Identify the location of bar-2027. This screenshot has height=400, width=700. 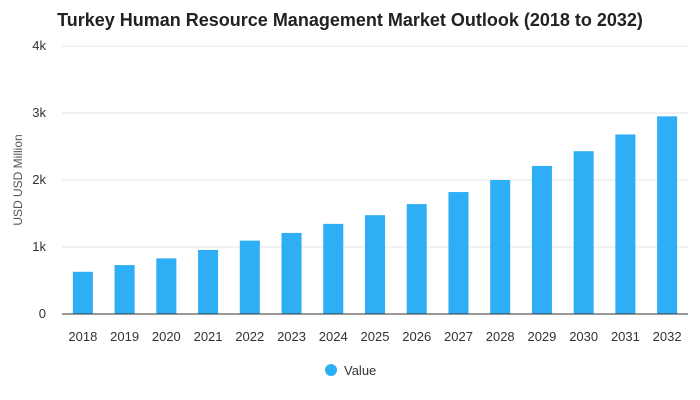
(458, 253).